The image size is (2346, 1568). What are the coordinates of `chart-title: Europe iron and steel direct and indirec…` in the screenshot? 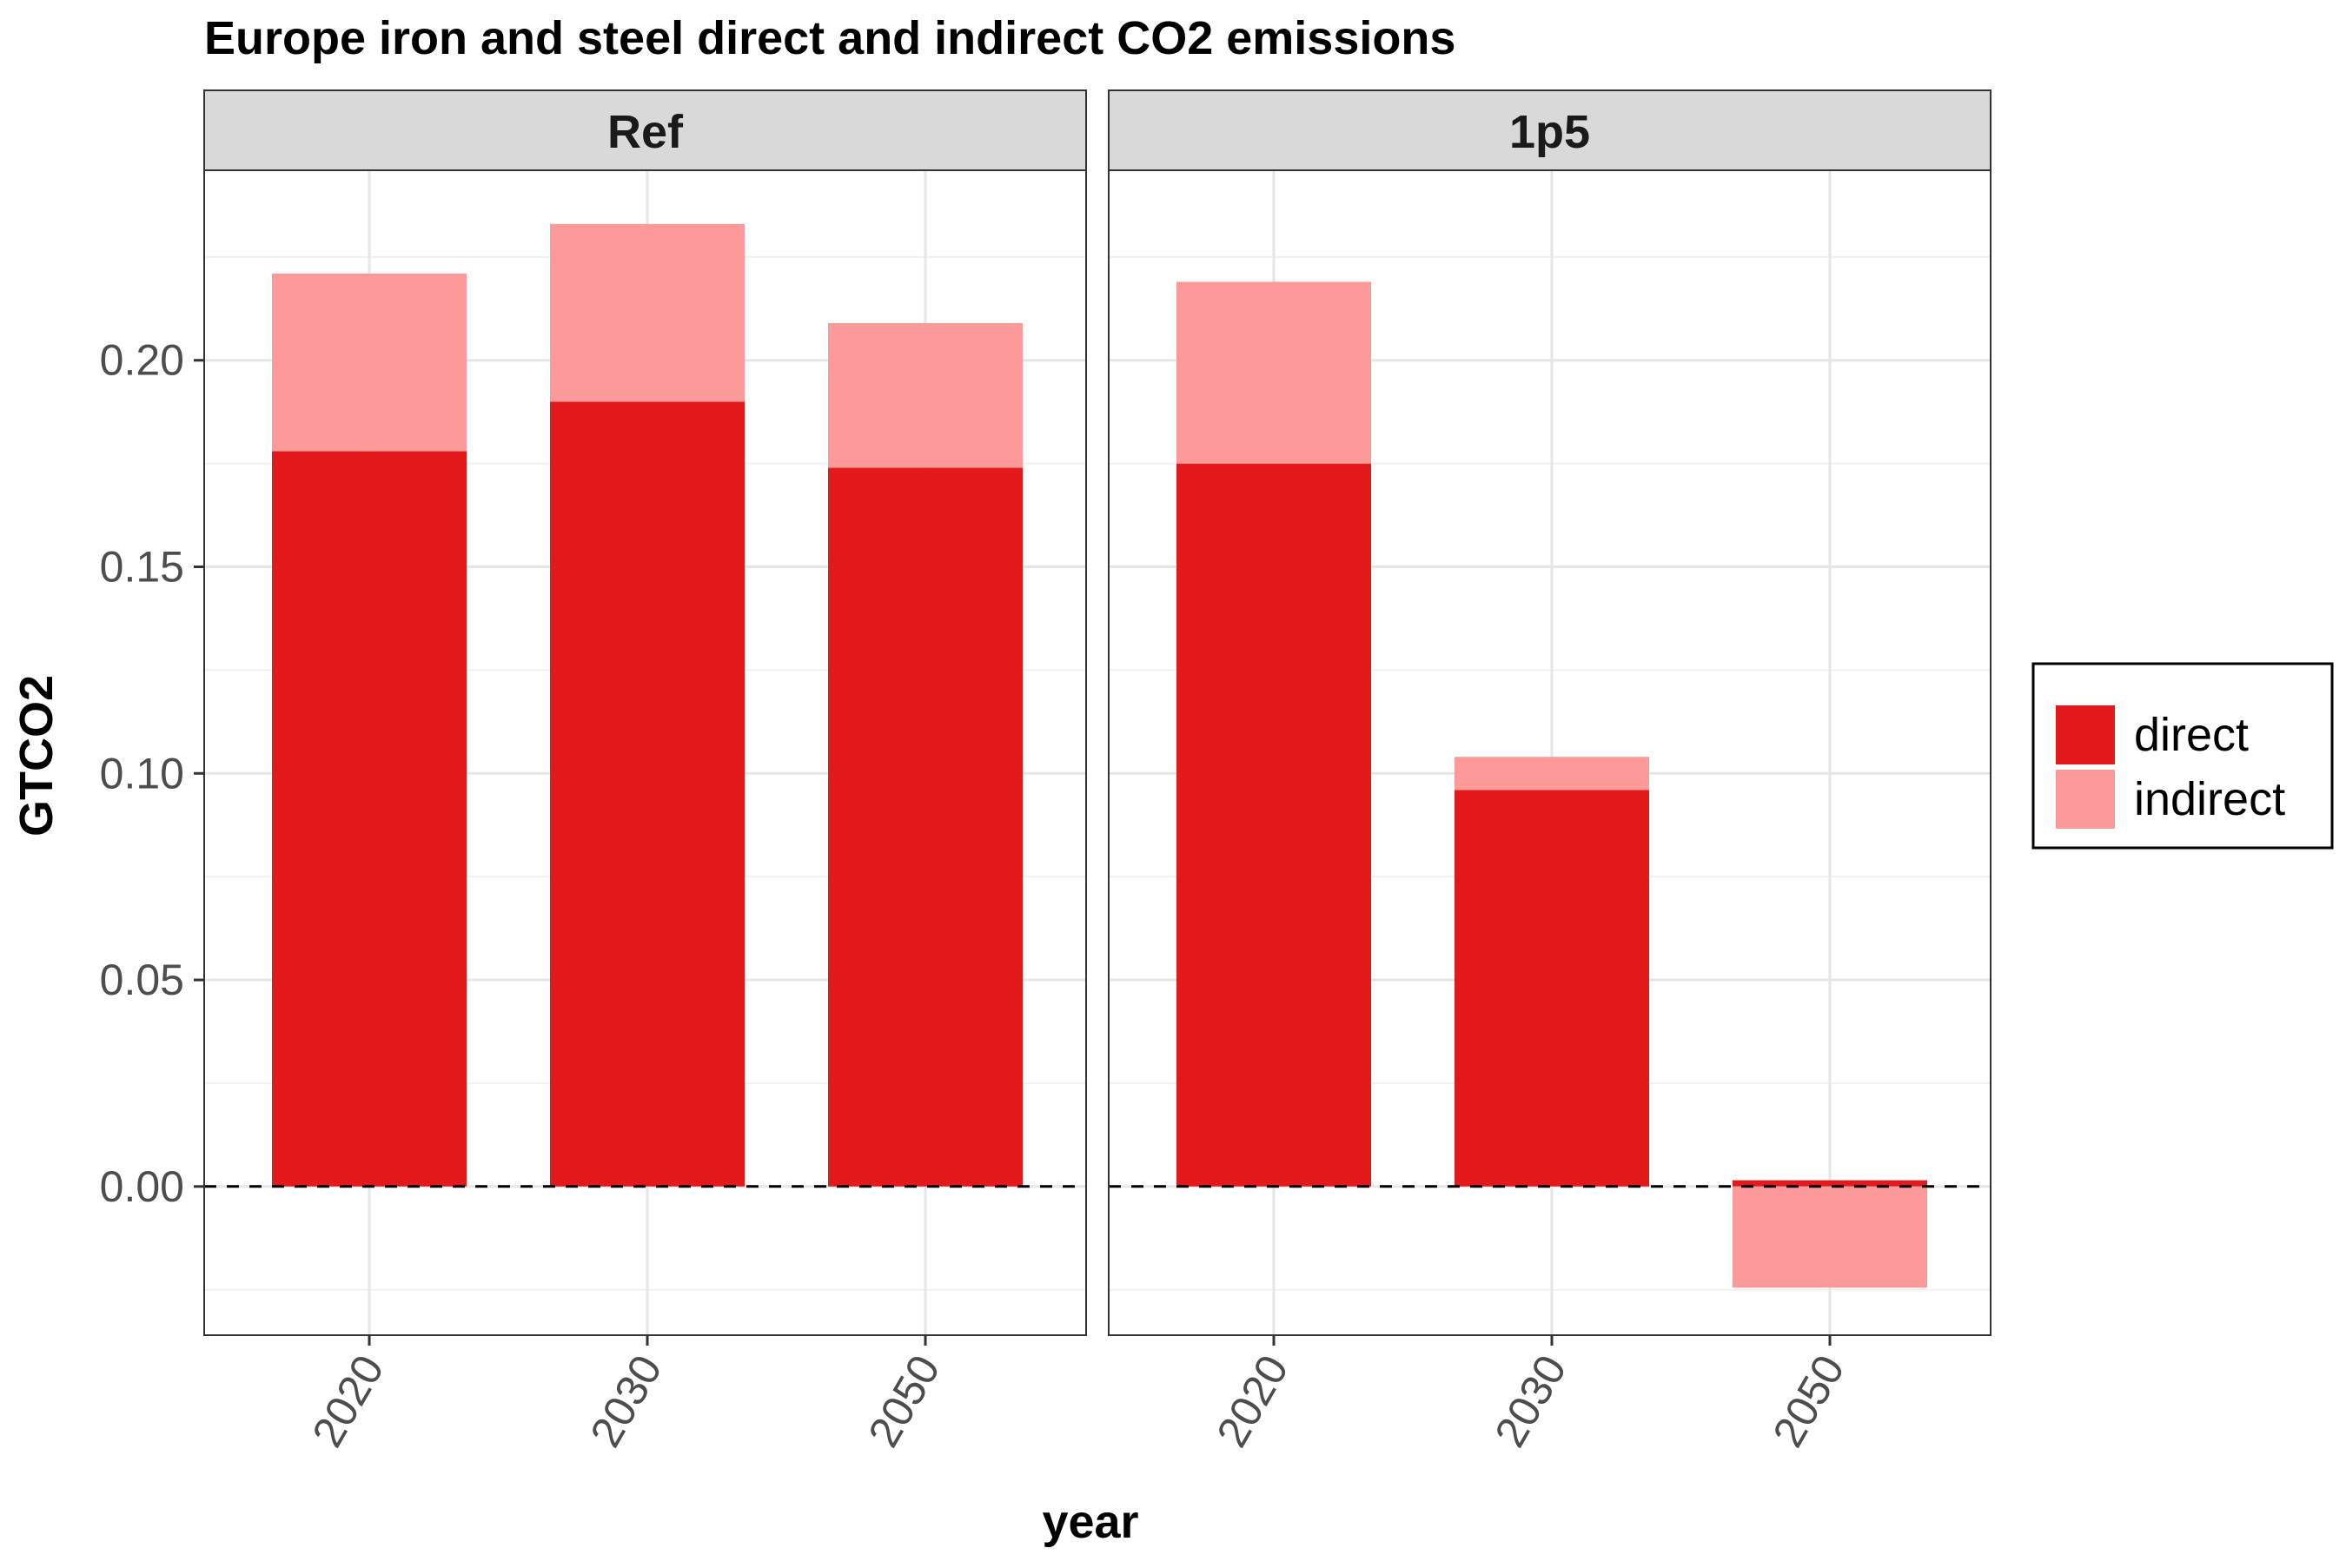 It's located at (830, 38).